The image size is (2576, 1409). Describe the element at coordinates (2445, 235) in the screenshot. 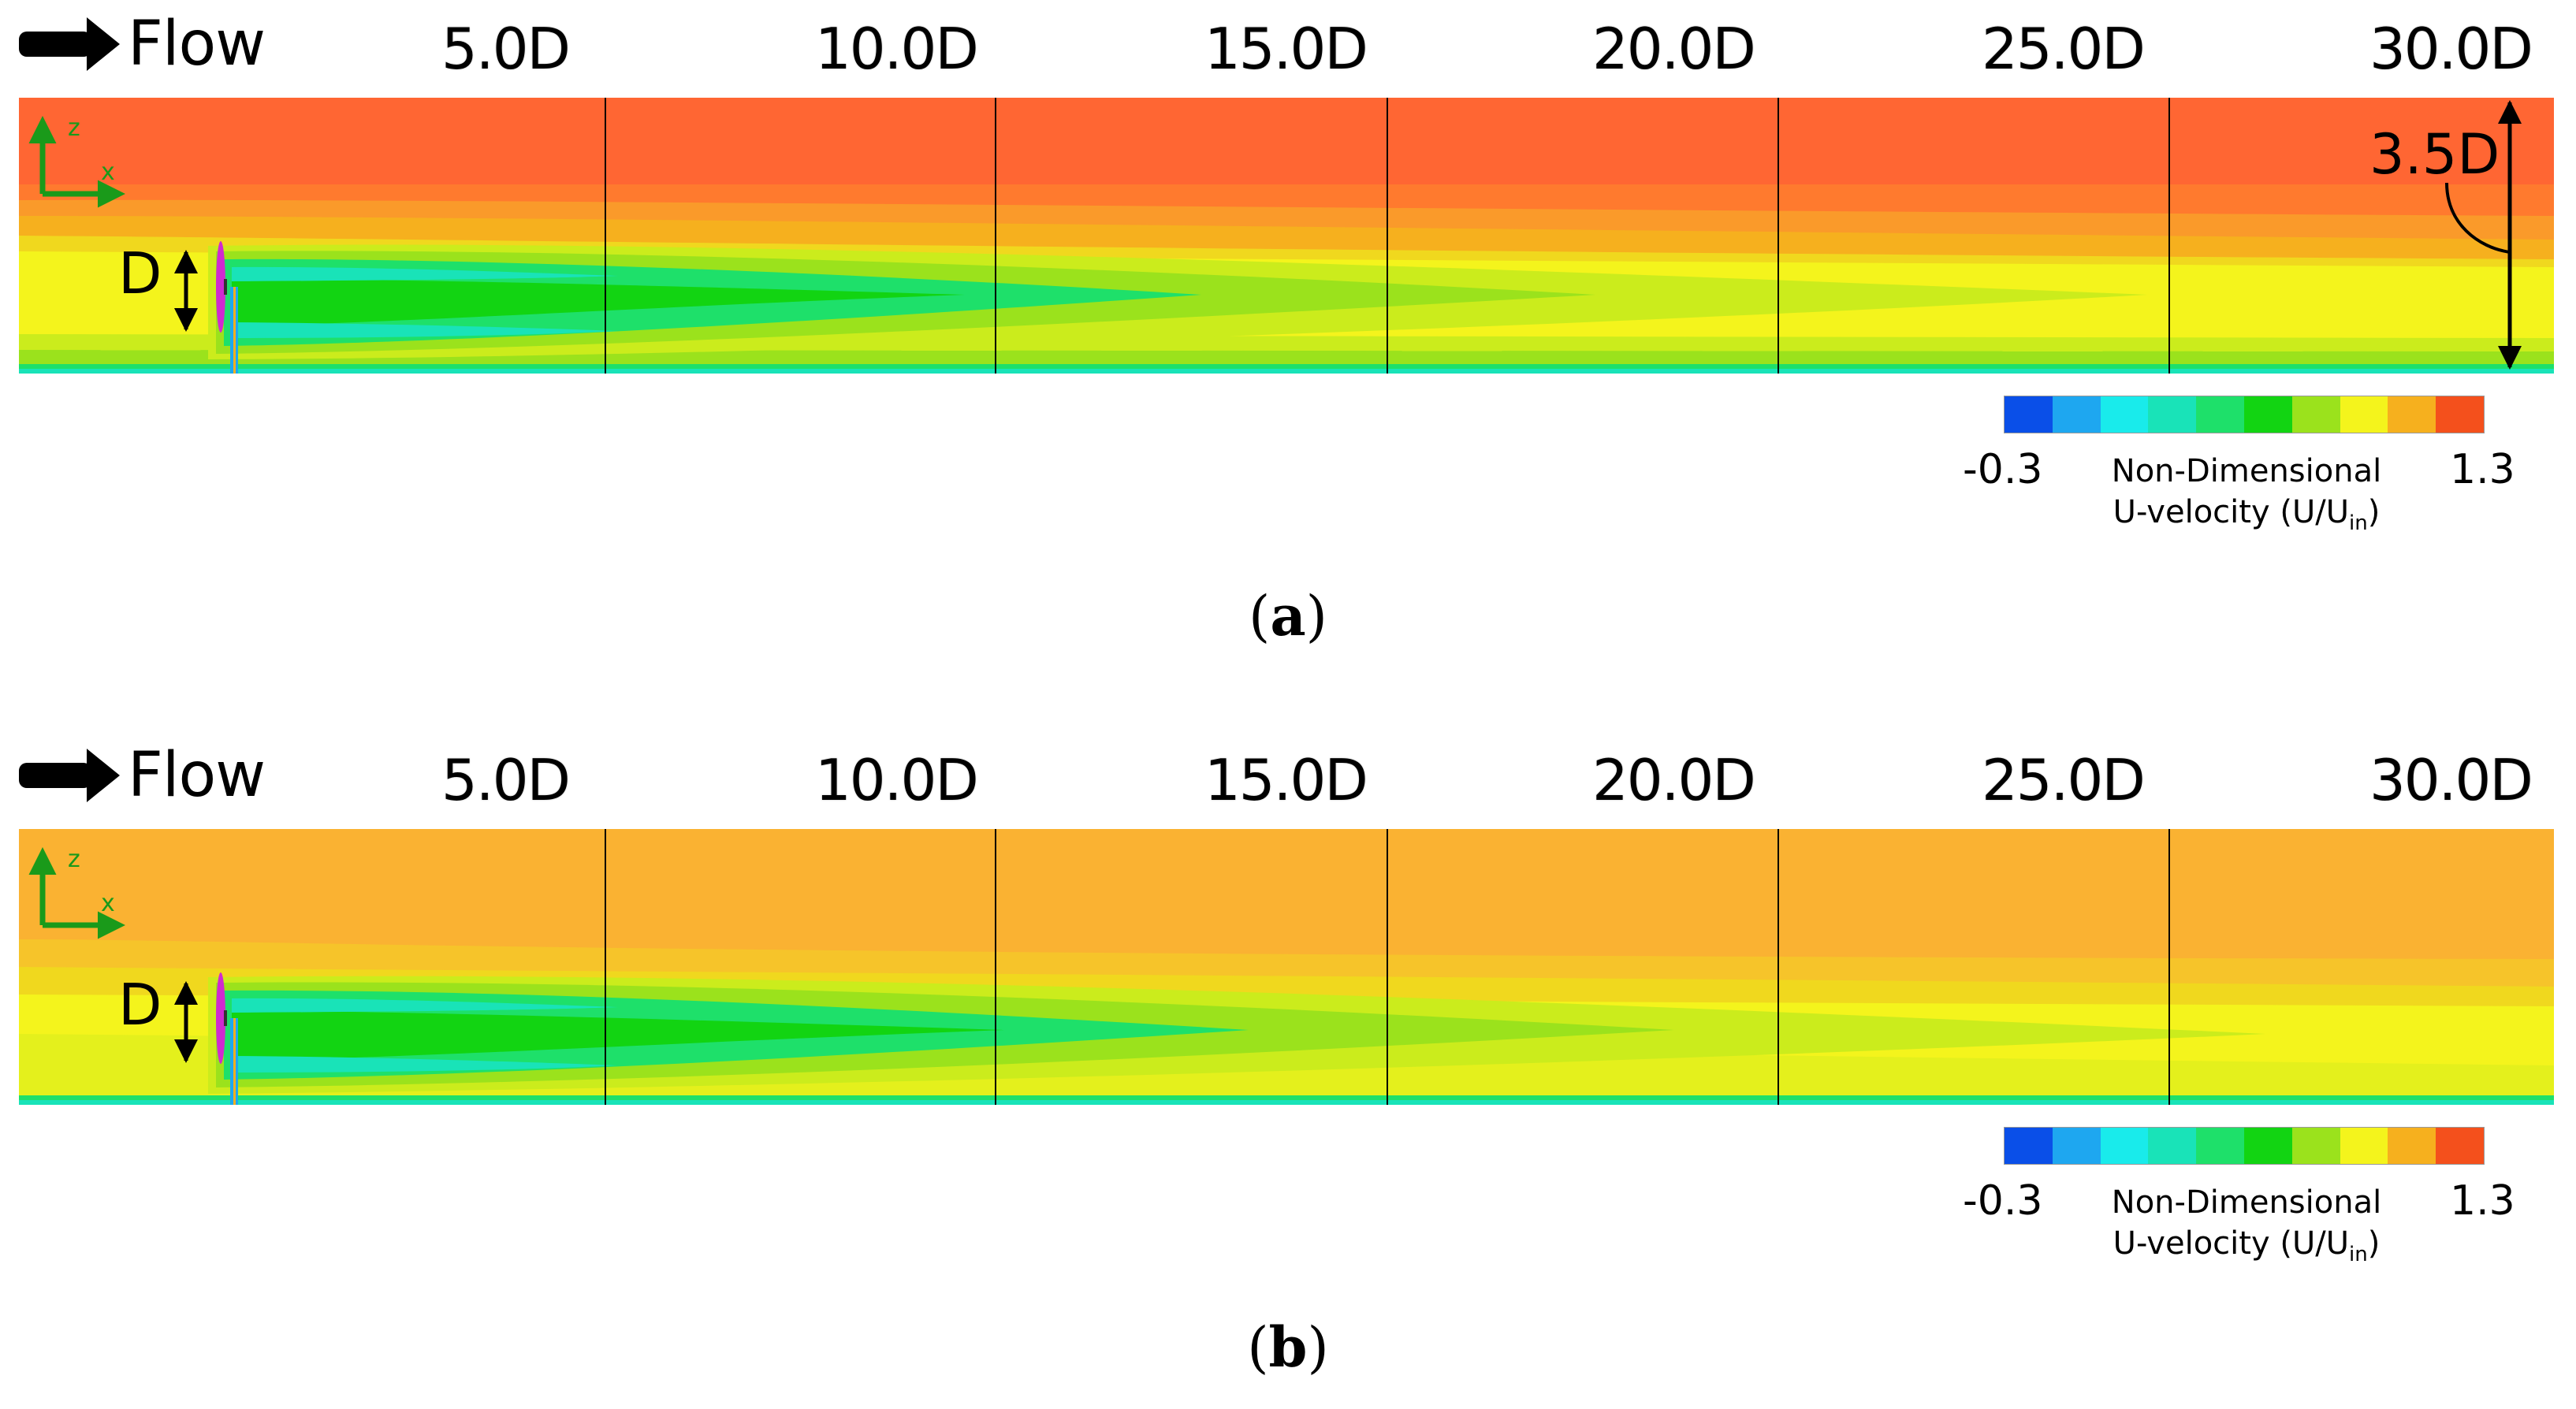

I see `domain-height-annotation: 3.5D` at that location.